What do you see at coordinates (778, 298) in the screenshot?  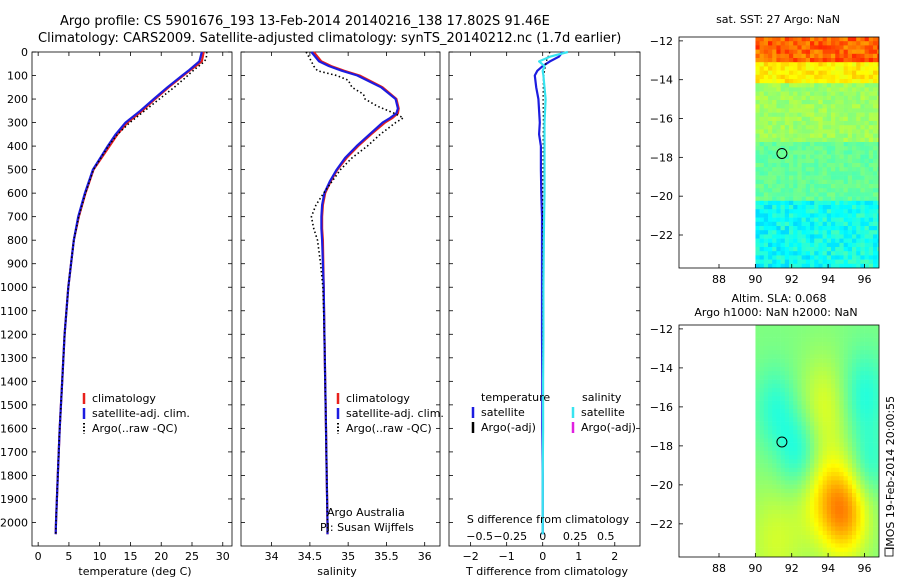 I see `sla-map-title: Altim. SLA: 0.068` at bounding box center [778, 298].